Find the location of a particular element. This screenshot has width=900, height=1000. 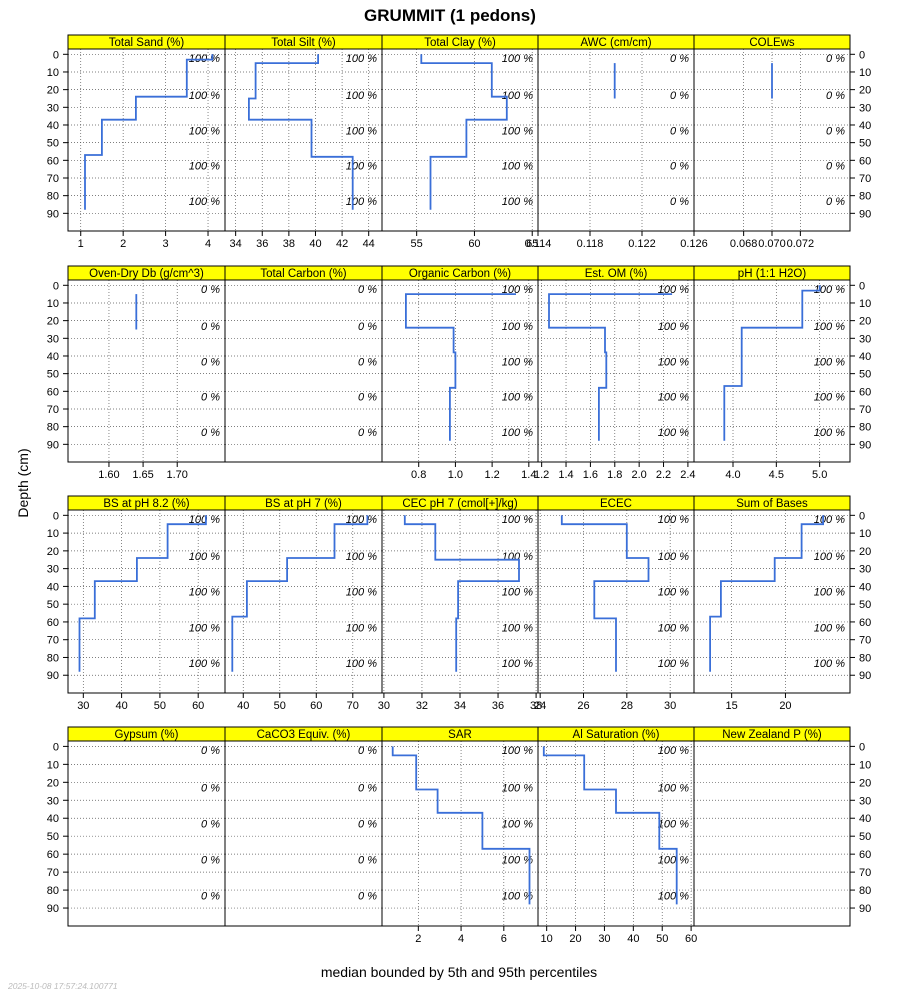

x-tick-label: 0.072 is located at coordinates (801, 244).